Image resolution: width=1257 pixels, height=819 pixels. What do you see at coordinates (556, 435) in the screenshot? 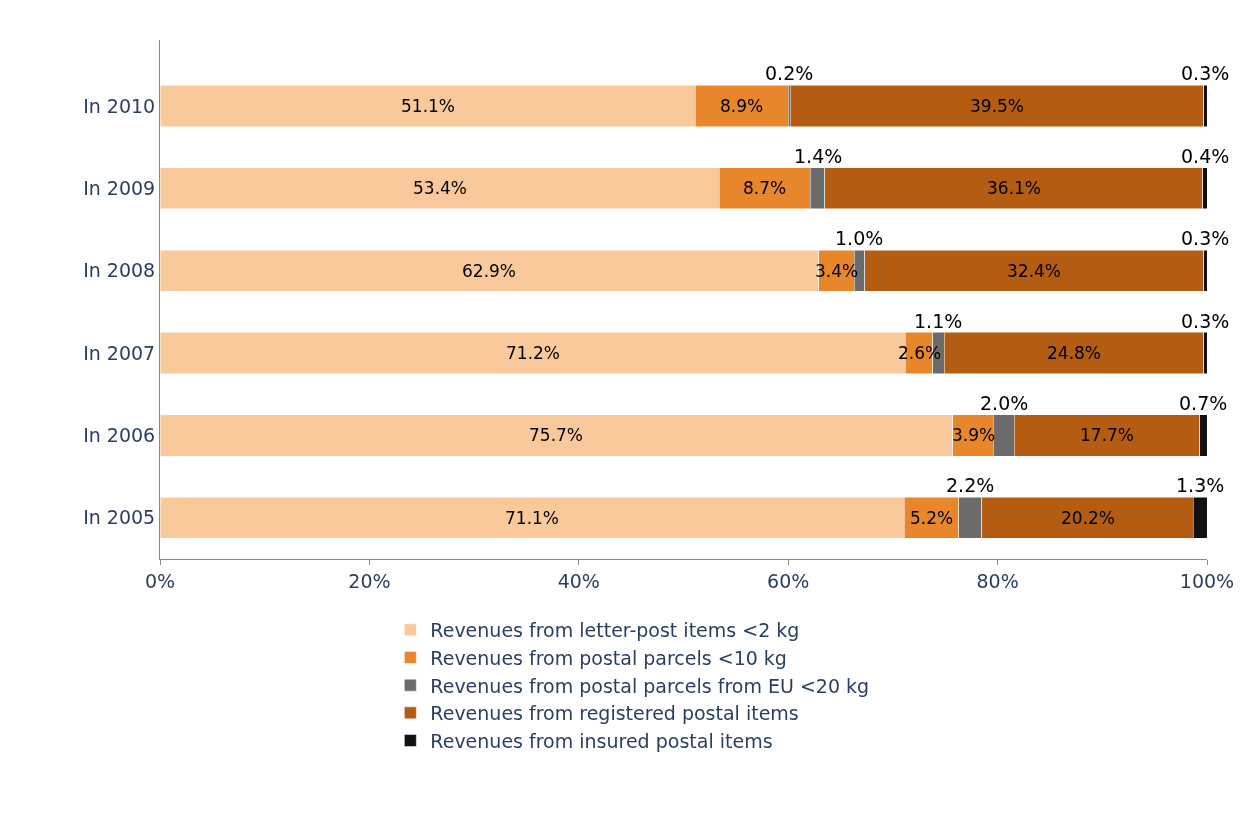
I see `data-label: 75.7%` at bounding box center [556, 435].